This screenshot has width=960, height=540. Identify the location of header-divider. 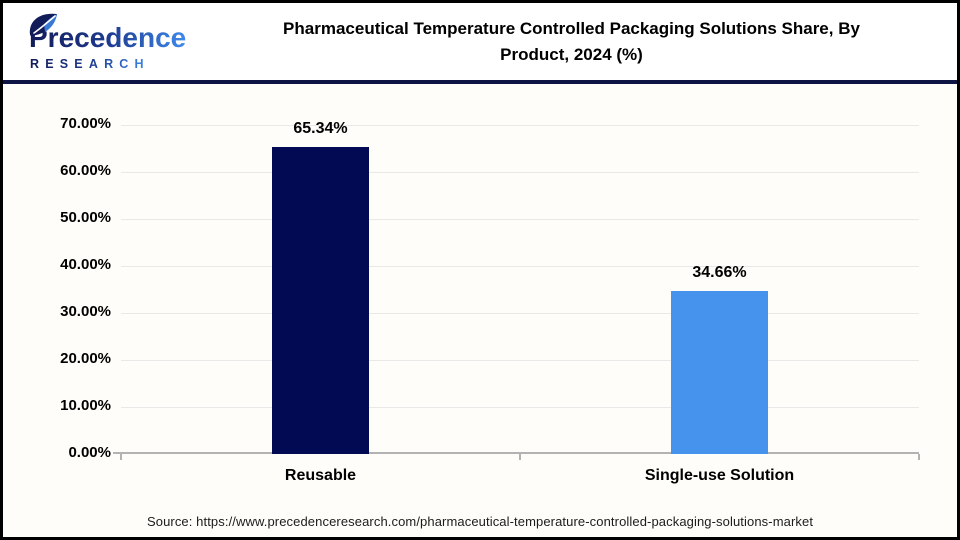
(480, 82).